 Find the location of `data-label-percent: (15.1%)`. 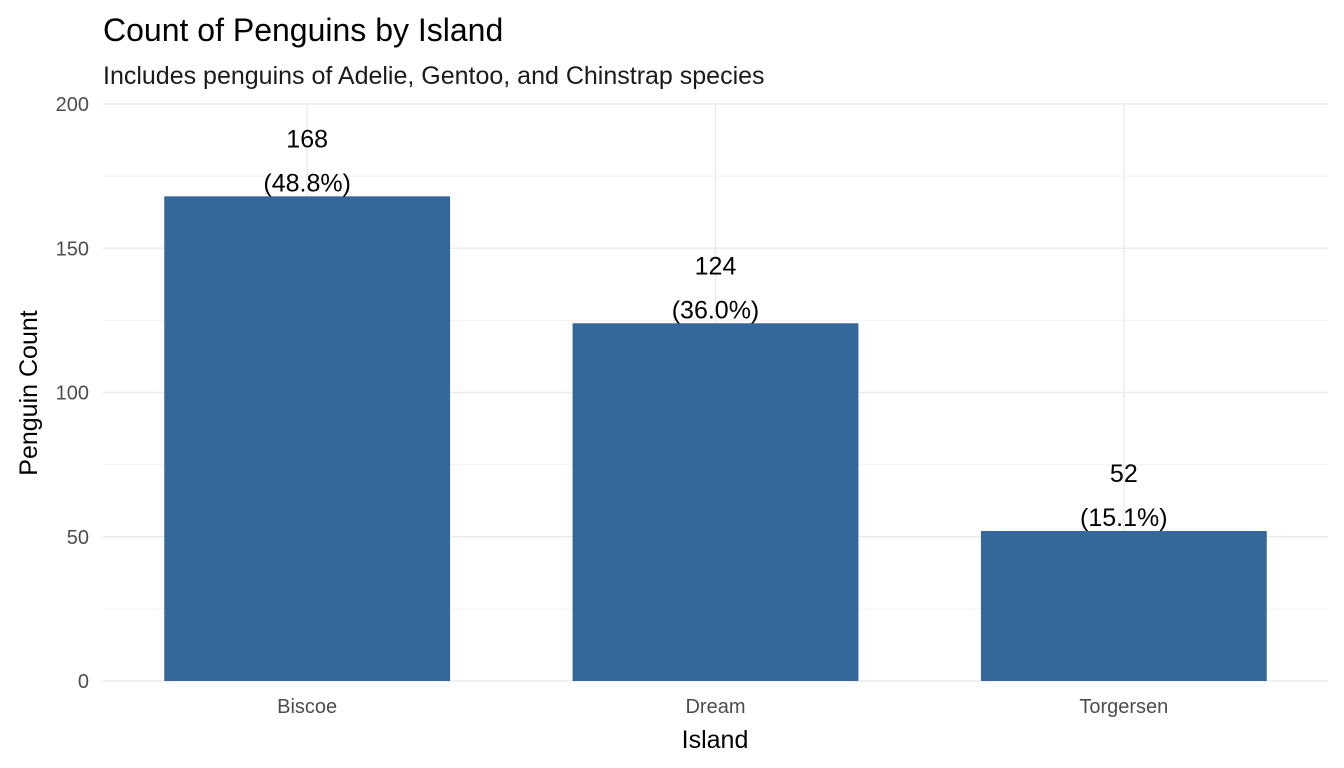

data-label-percent: (15.1%) is located at coordinates (1124, 518).